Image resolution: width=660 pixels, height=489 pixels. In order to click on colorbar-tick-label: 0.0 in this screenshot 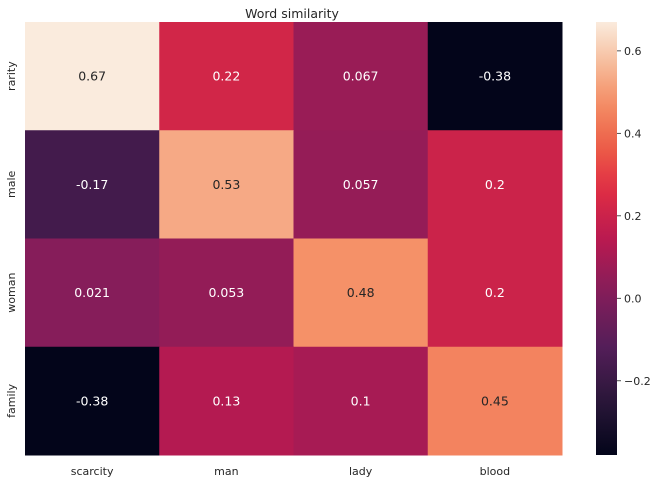, I will do `click(633, 298)`.